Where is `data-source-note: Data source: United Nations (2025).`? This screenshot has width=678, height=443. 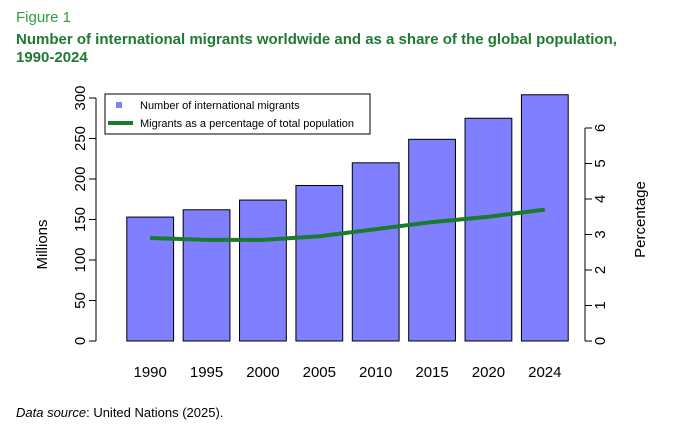
data-source-note: Data source: United Nations (2025). is located at coordinates (119, 412).